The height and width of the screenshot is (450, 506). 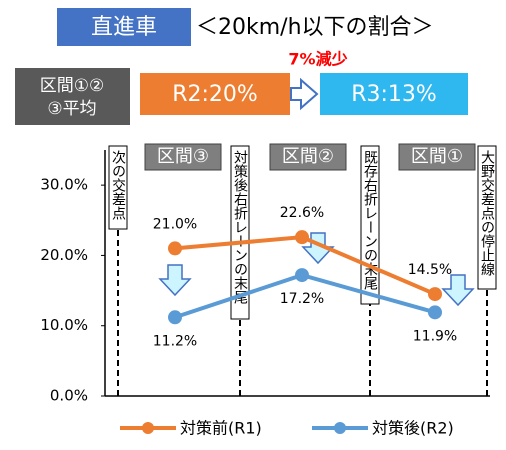 What do you see at coordinates (175, 341) in the screenshot?
I see `value-label: 11.2%` at bounding box center [175, 341].